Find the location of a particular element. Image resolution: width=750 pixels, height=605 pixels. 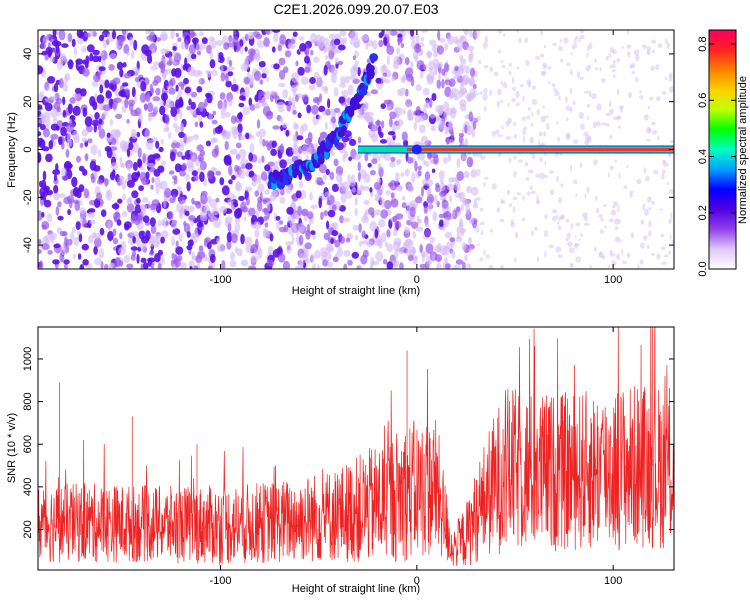

colorbar-tick-label: 0.2 is located at coordinates (703, 212).